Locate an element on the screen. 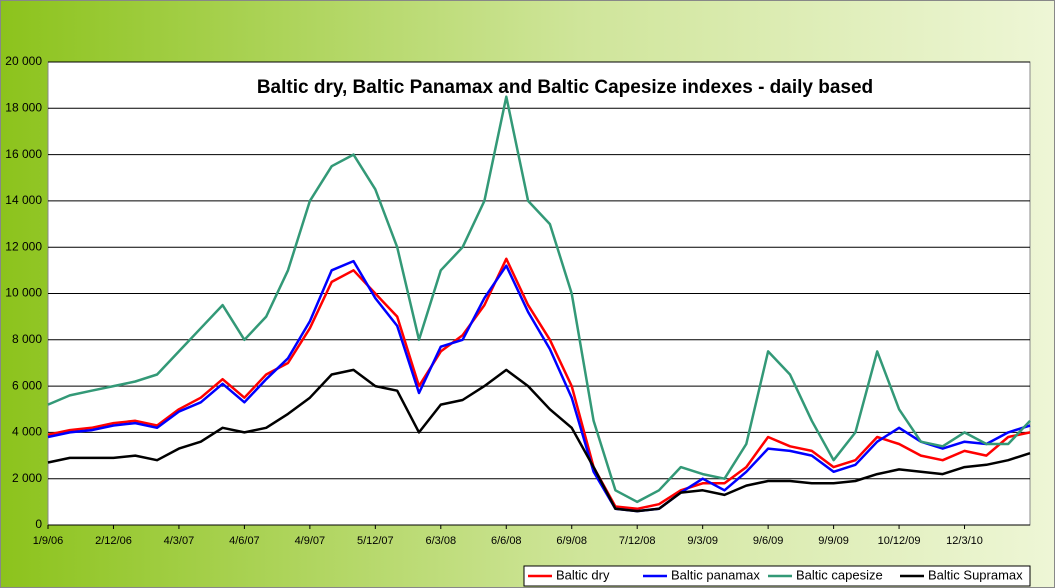 Image resolution: width=1055 pixels, height=588 pixels. legend-label: Baltic dry is located at coordinates (583, 574).